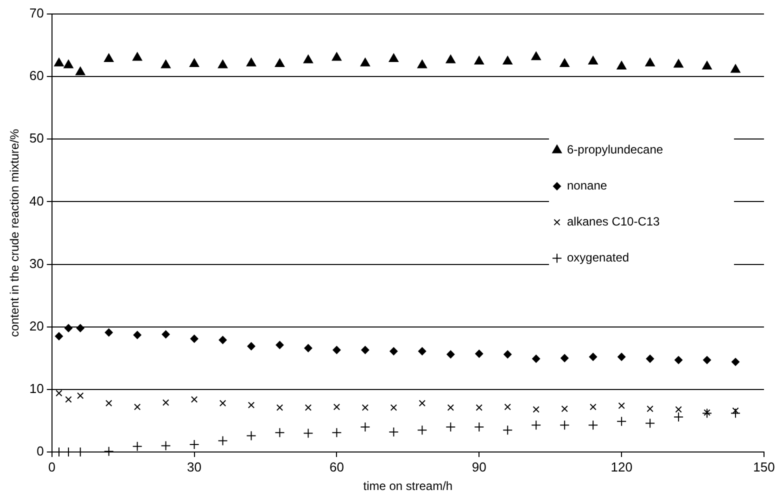  What do you see at coordinates (36, 263) in the screenshot?
I see `y-tick-label: 30` at bounding box center [36, 263].